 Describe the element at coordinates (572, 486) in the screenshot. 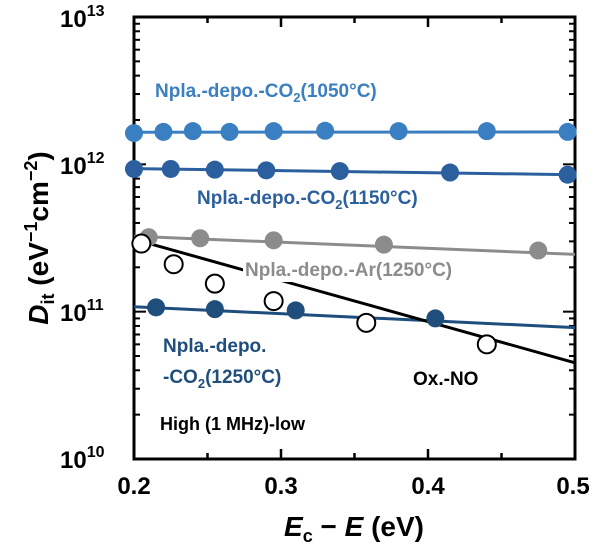

I see `x-tick-label: 0.5` at that location.